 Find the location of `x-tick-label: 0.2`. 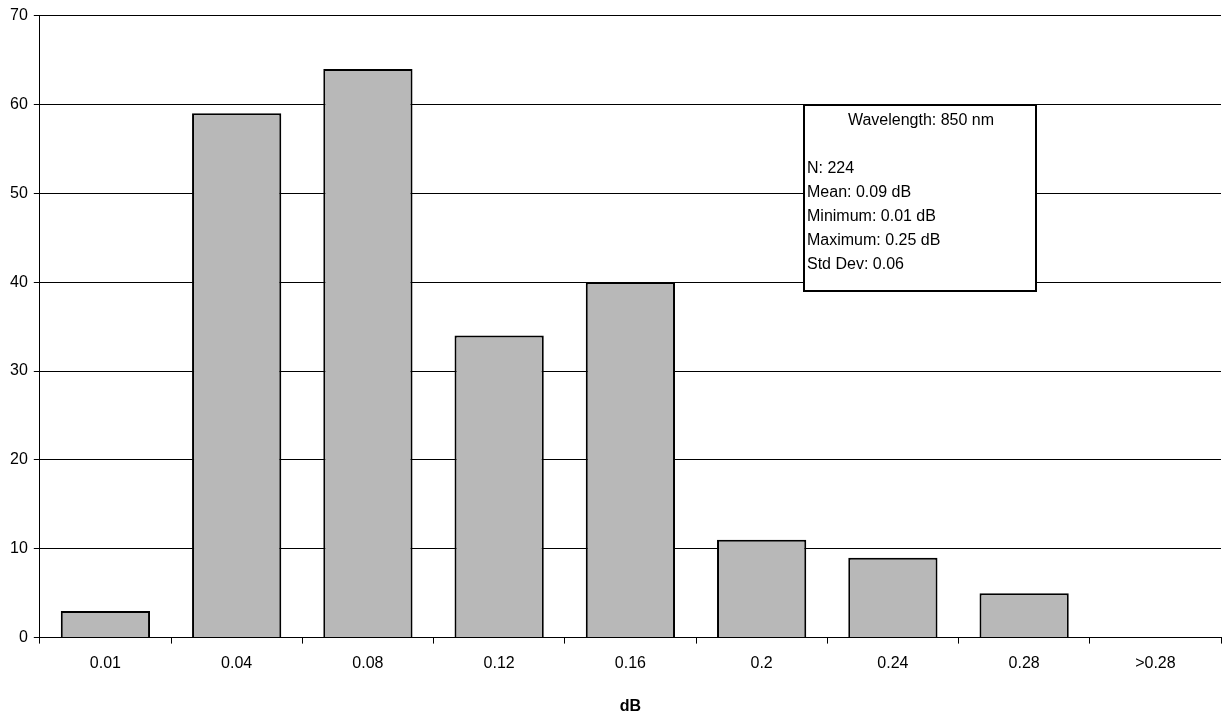

x-tick-label: 0.2 is located at coordinates (761, 662).